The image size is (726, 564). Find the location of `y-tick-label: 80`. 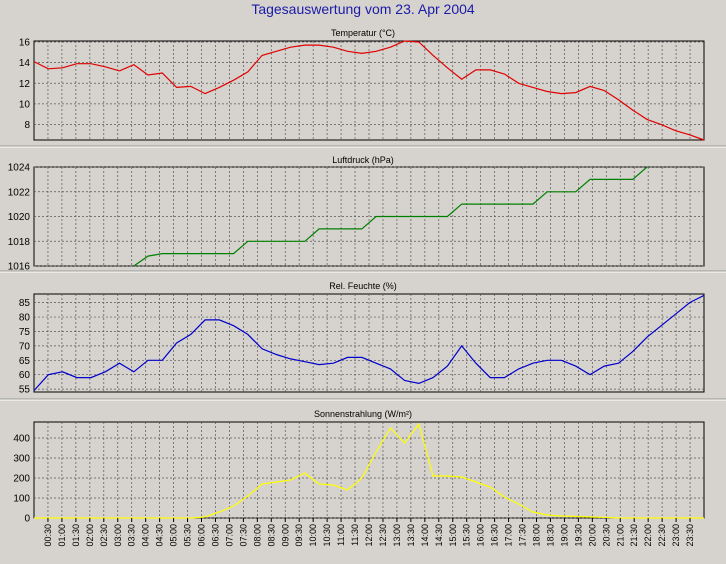

y-tick-label: 80 is located at coordinates (25, 318).